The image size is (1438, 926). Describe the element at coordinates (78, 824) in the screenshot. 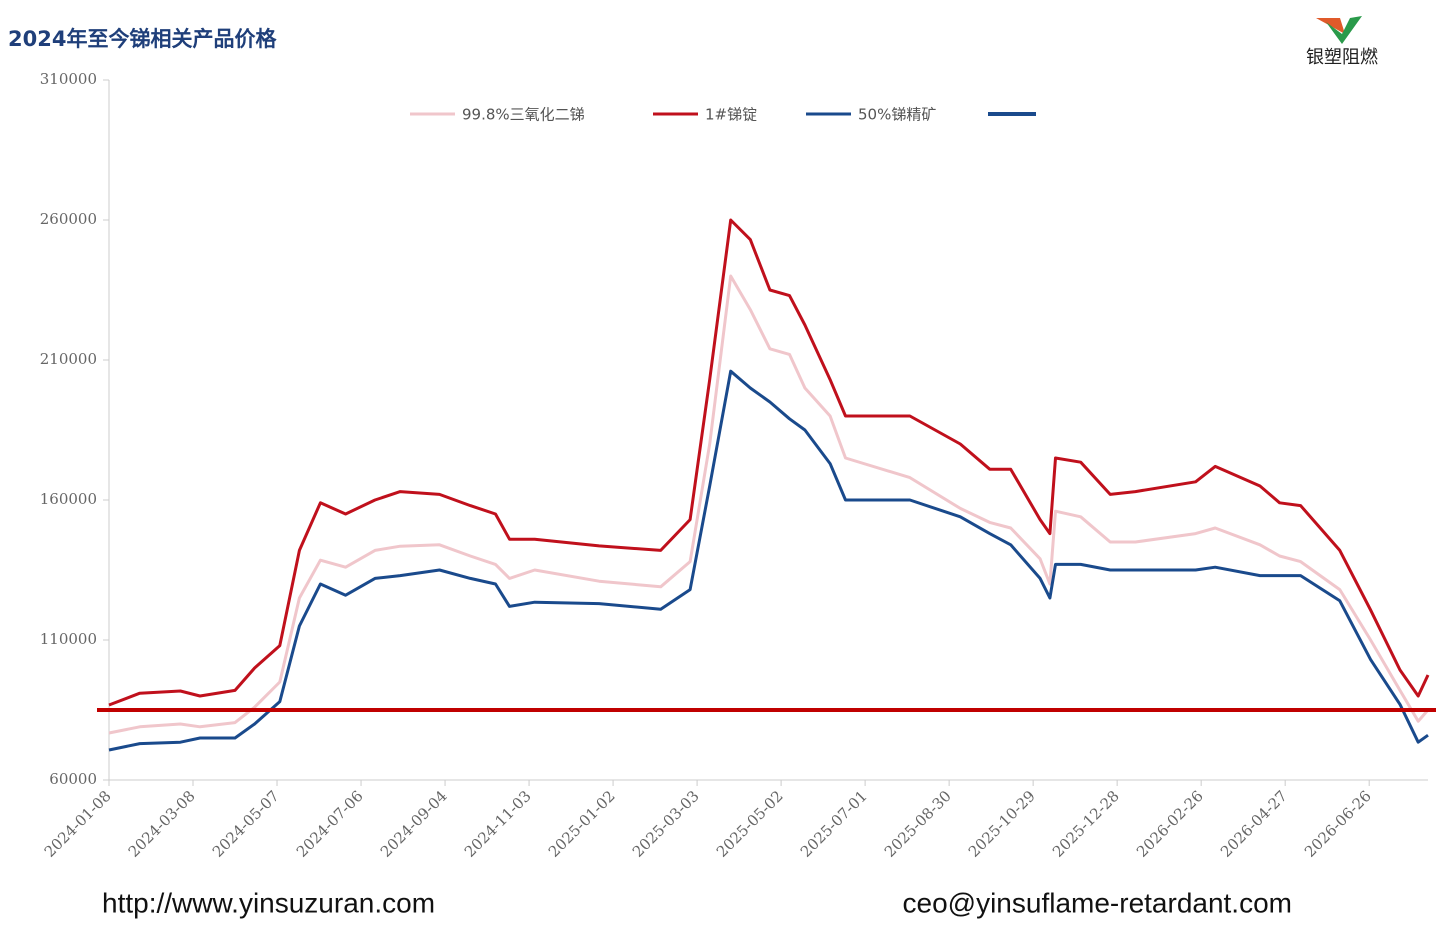

I see `x-tick-label: 2024-01-08` at that location.